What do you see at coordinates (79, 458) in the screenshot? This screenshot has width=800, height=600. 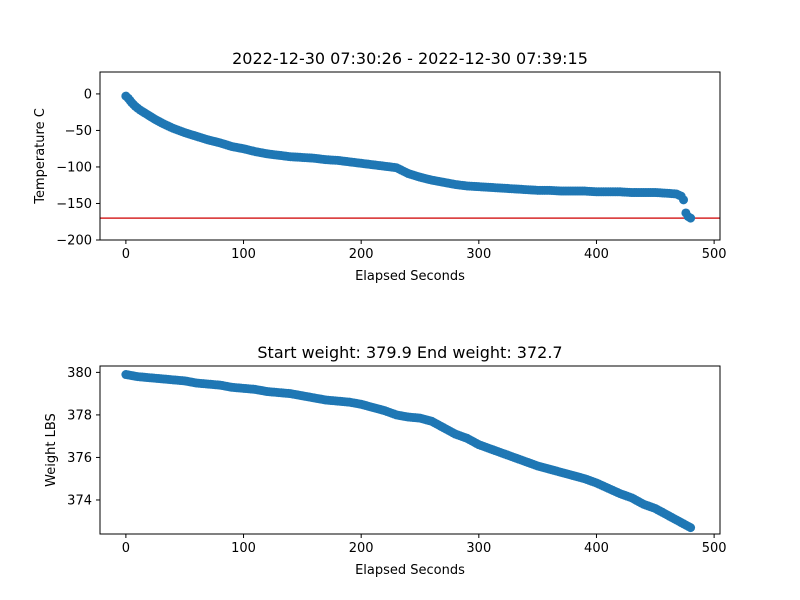 I see `y-tick-label: 376` at bounding box center [79, 458].